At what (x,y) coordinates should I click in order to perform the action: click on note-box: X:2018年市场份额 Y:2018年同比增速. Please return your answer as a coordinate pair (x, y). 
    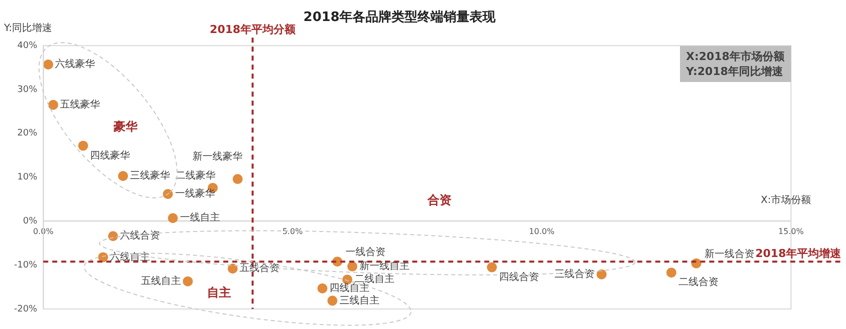
    Looking at the image, I should click on (735, 64).